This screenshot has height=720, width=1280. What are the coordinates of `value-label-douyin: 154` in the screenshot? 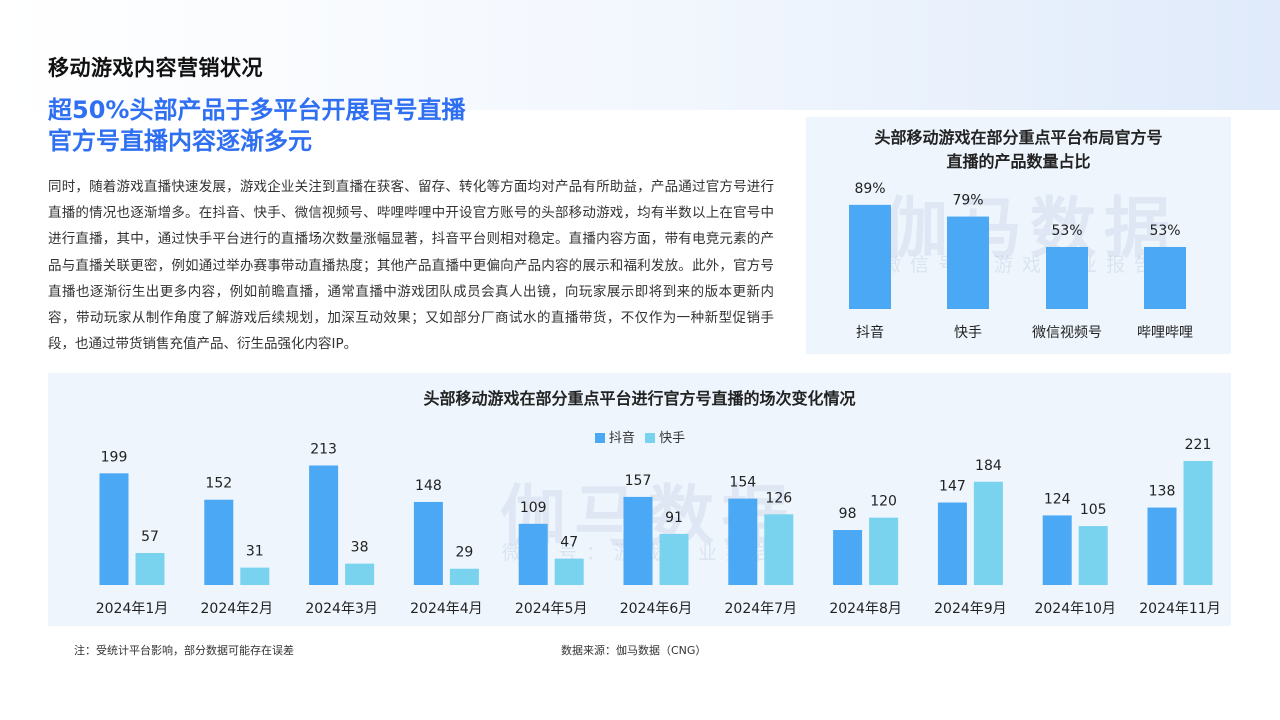 It's located at (742, 483).